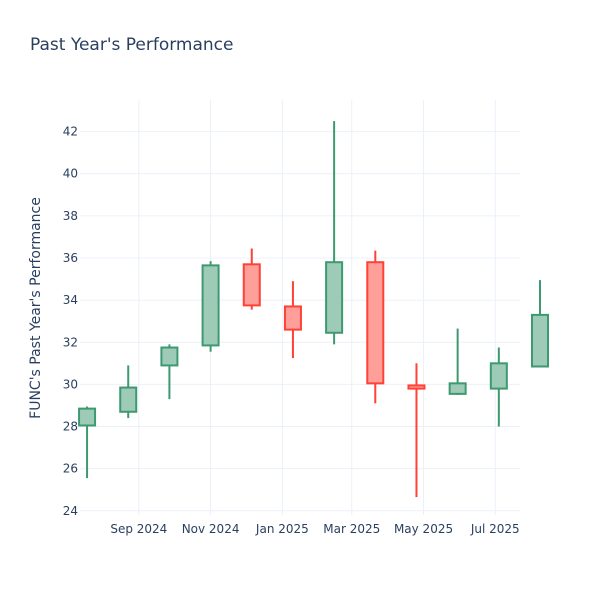  I want to click on y-tick-label: 28, so click(70, 427).